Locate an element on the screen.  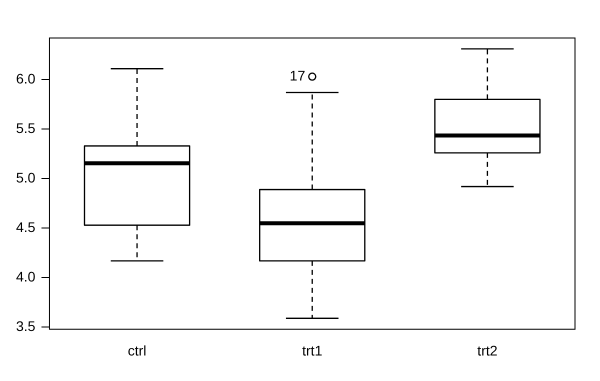
y-tick-label: 5.5 is located at coordinates (26, 128).